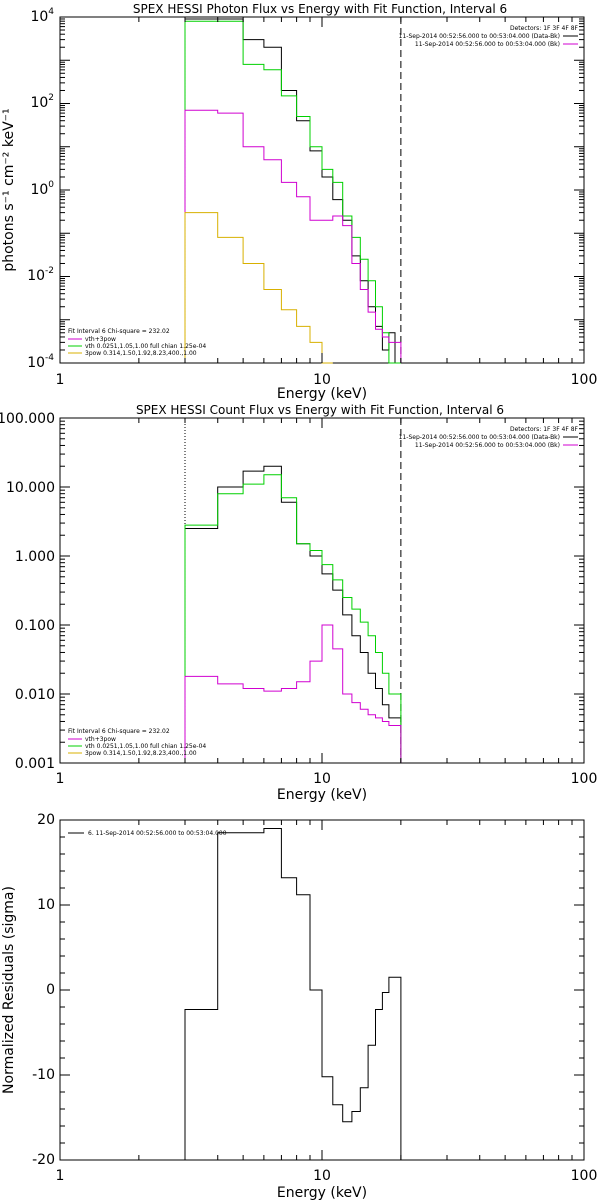 This screenshot has height=1200, width=600. I want to click on y-tick-label: 10, so click(46, 905).